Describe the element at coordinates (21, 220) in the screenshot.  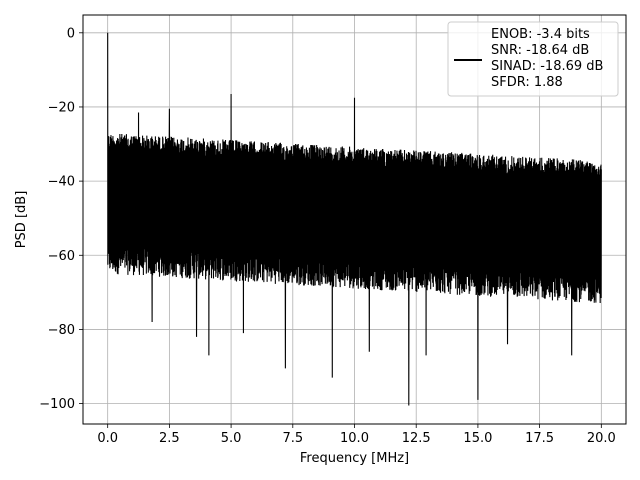
I see `y-axis-label: PSD [dB]` at that location.